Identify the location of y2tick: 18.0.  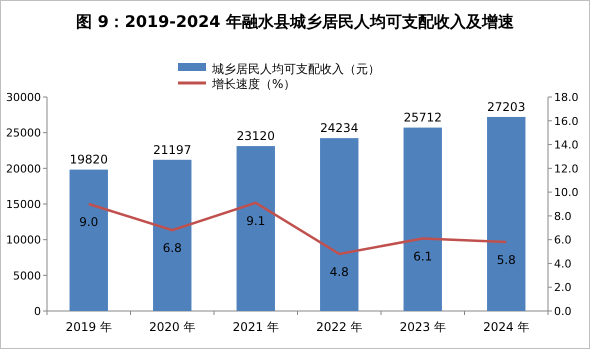
(566, 97).